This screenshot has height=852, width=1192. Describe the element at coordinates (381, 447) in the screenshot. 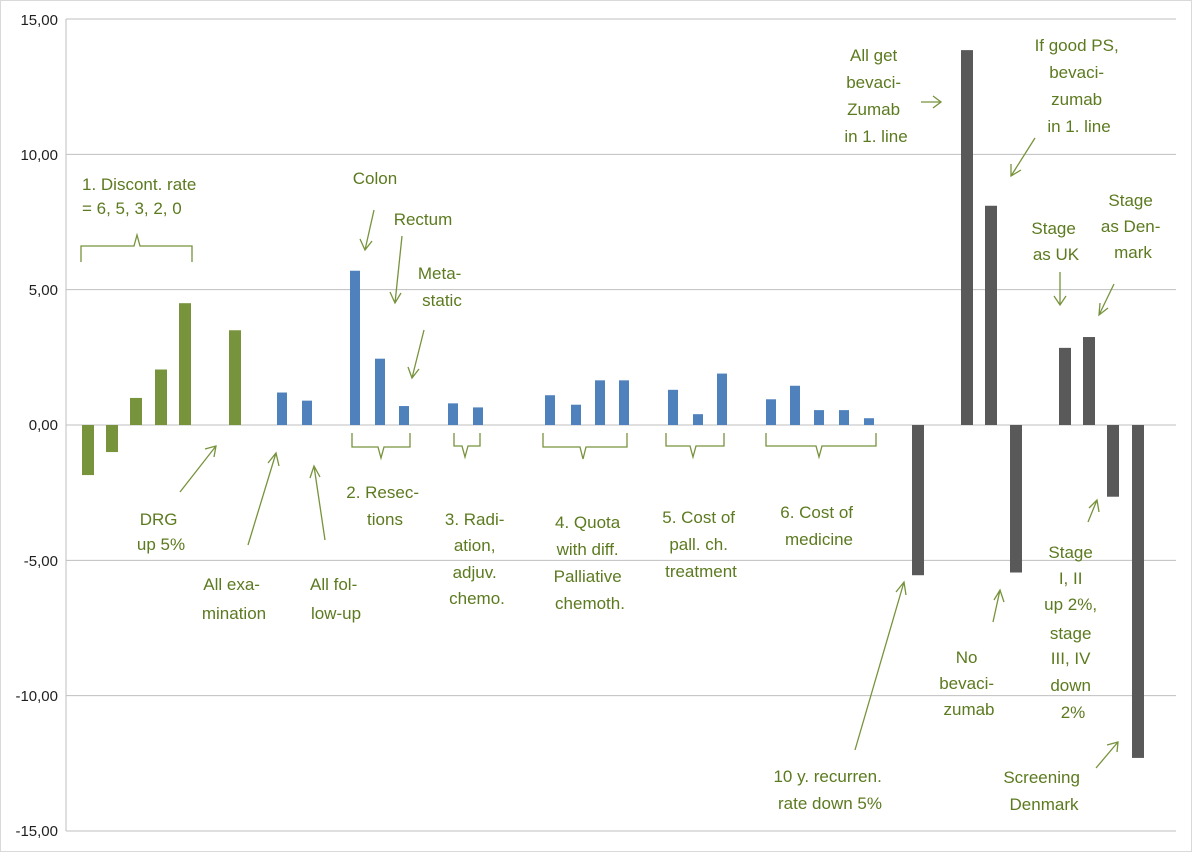

I see `brace-resections` at that location.